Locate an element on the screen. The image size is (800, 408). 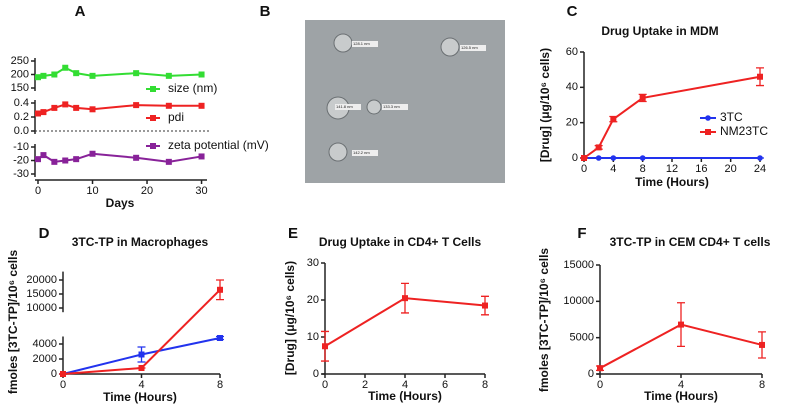
panel-letter: A is located at coordinates (80, 11).